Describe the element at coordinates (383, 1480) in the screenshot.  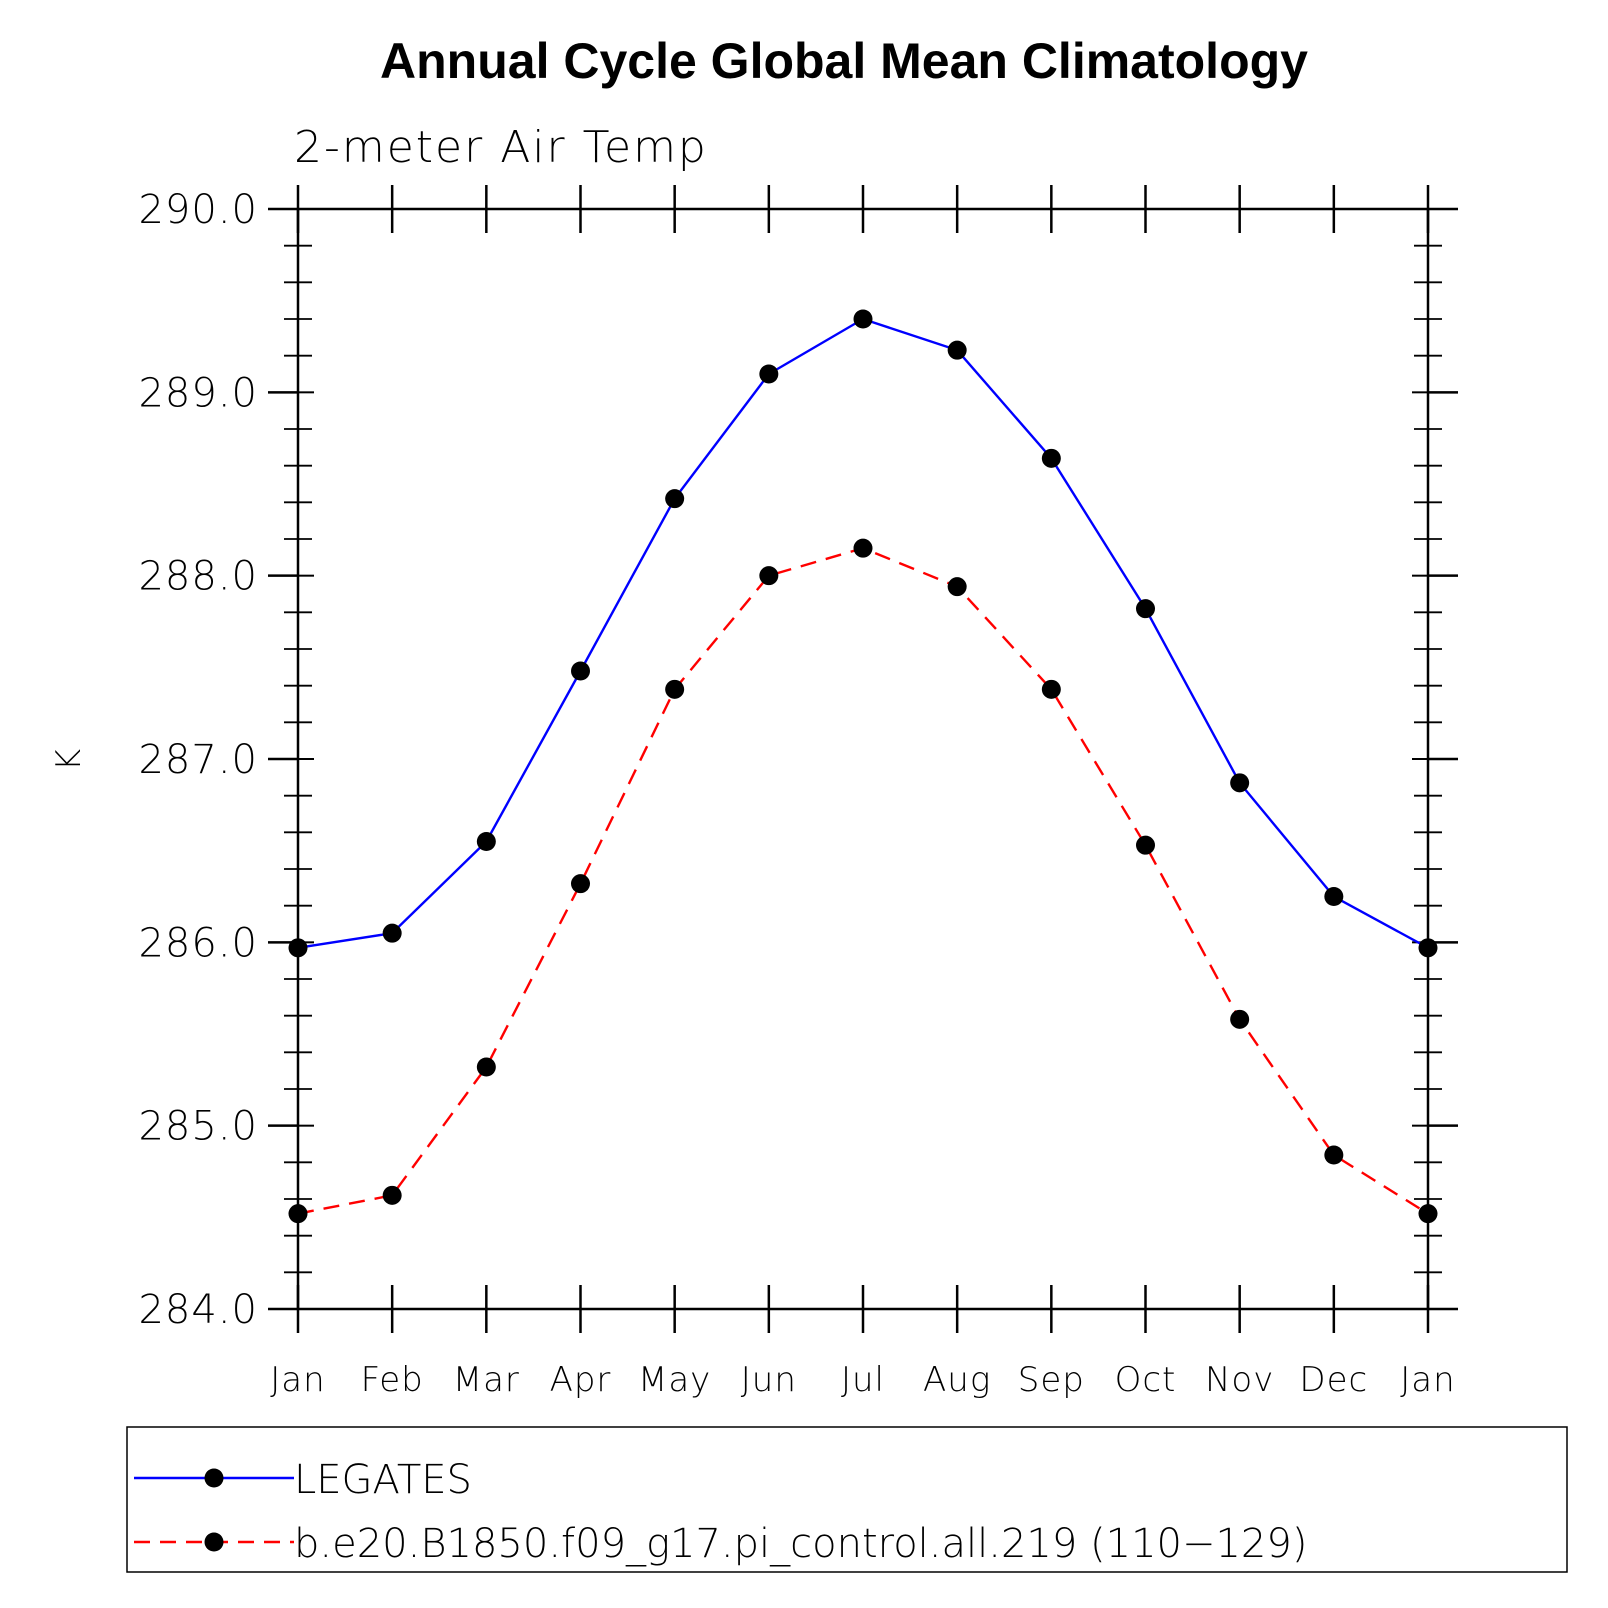
I see `legend-label-1: LEGATES` at that location.